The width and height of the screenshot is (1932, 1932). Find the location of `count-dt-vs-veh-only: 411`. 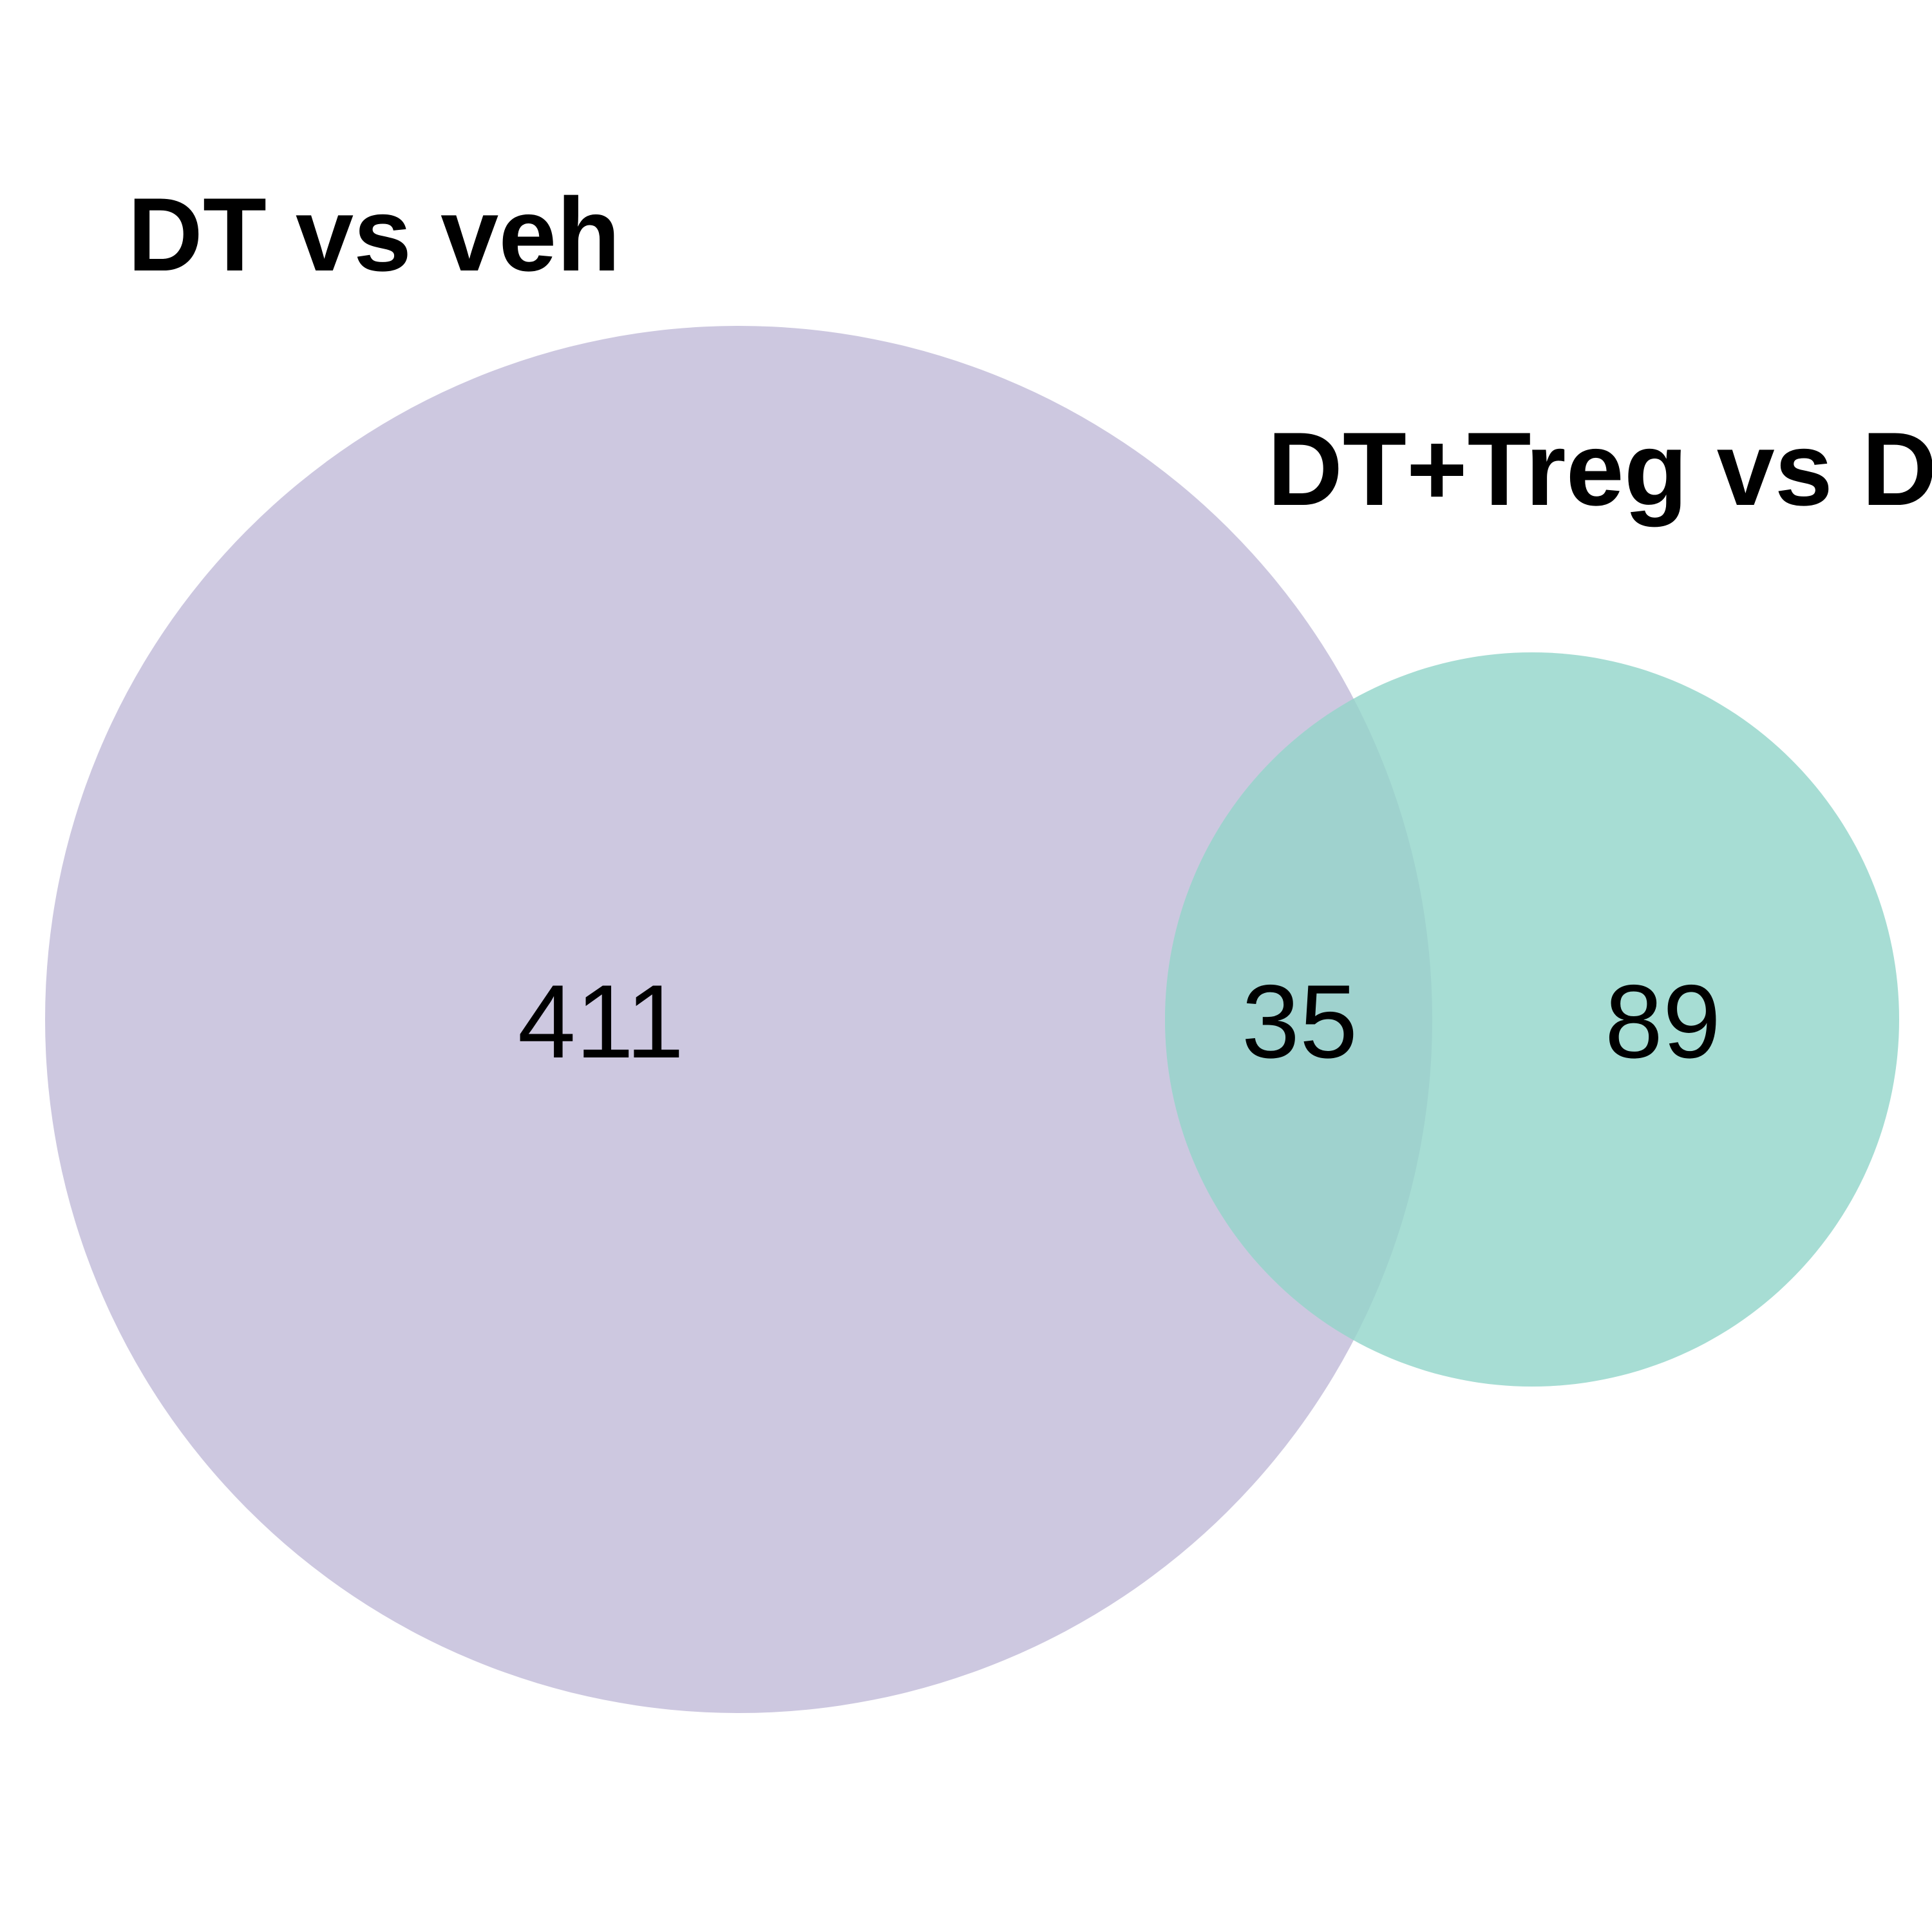

count-dt-vs-veh-only: 411 is located at coordinates (601, 1021).